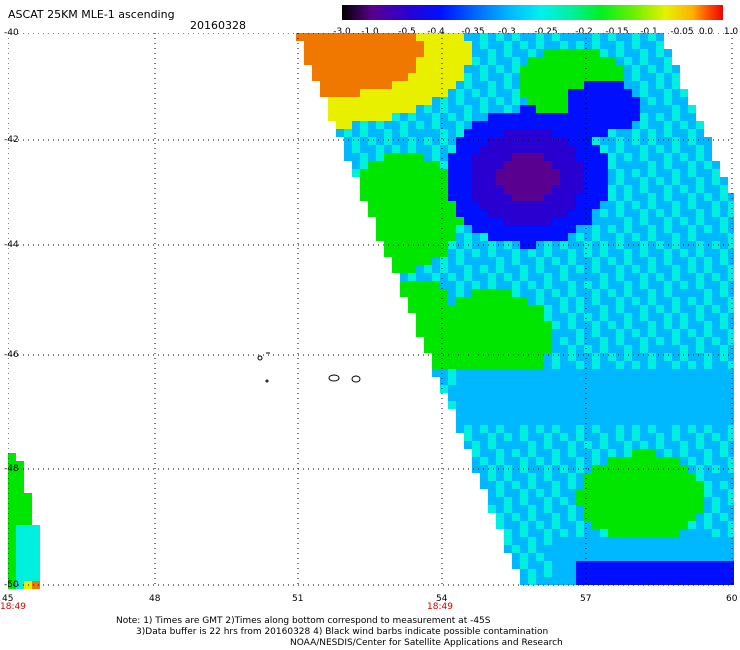  What do you see at coordinates (440, 607) in the screenshot?
I see `pass-time-right: 18:49` at bounding box center [440, 607].